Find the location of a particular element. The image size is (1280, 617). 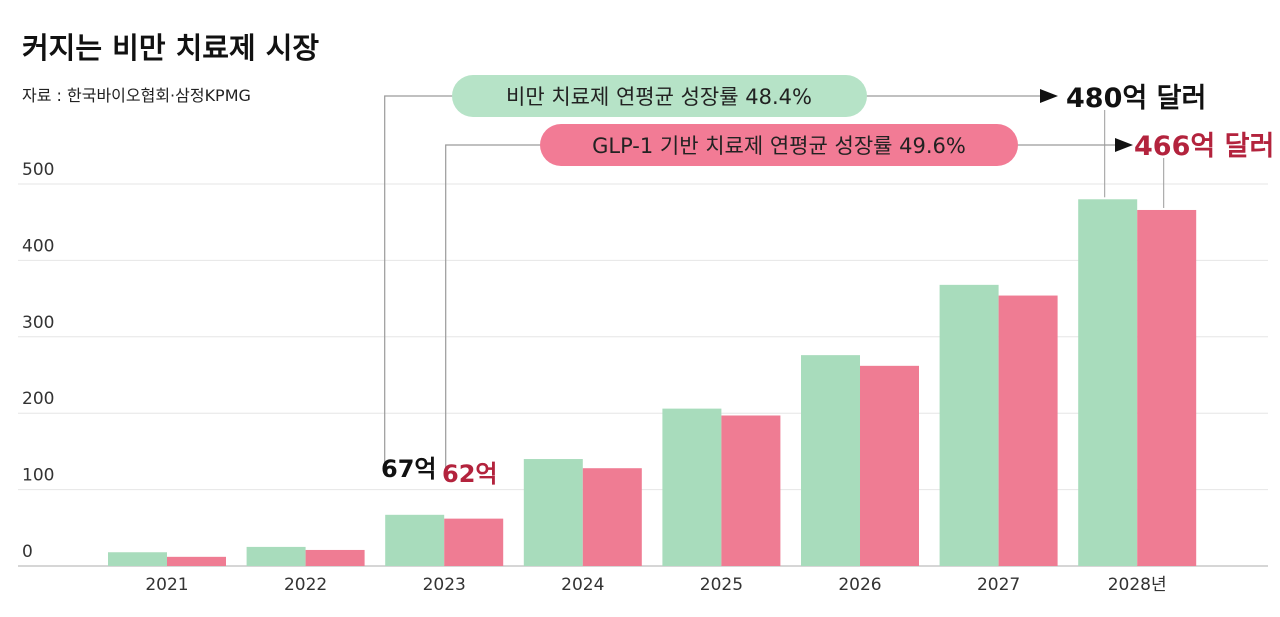

x-tick-label: 2026 is located at coordinates (859, 585).